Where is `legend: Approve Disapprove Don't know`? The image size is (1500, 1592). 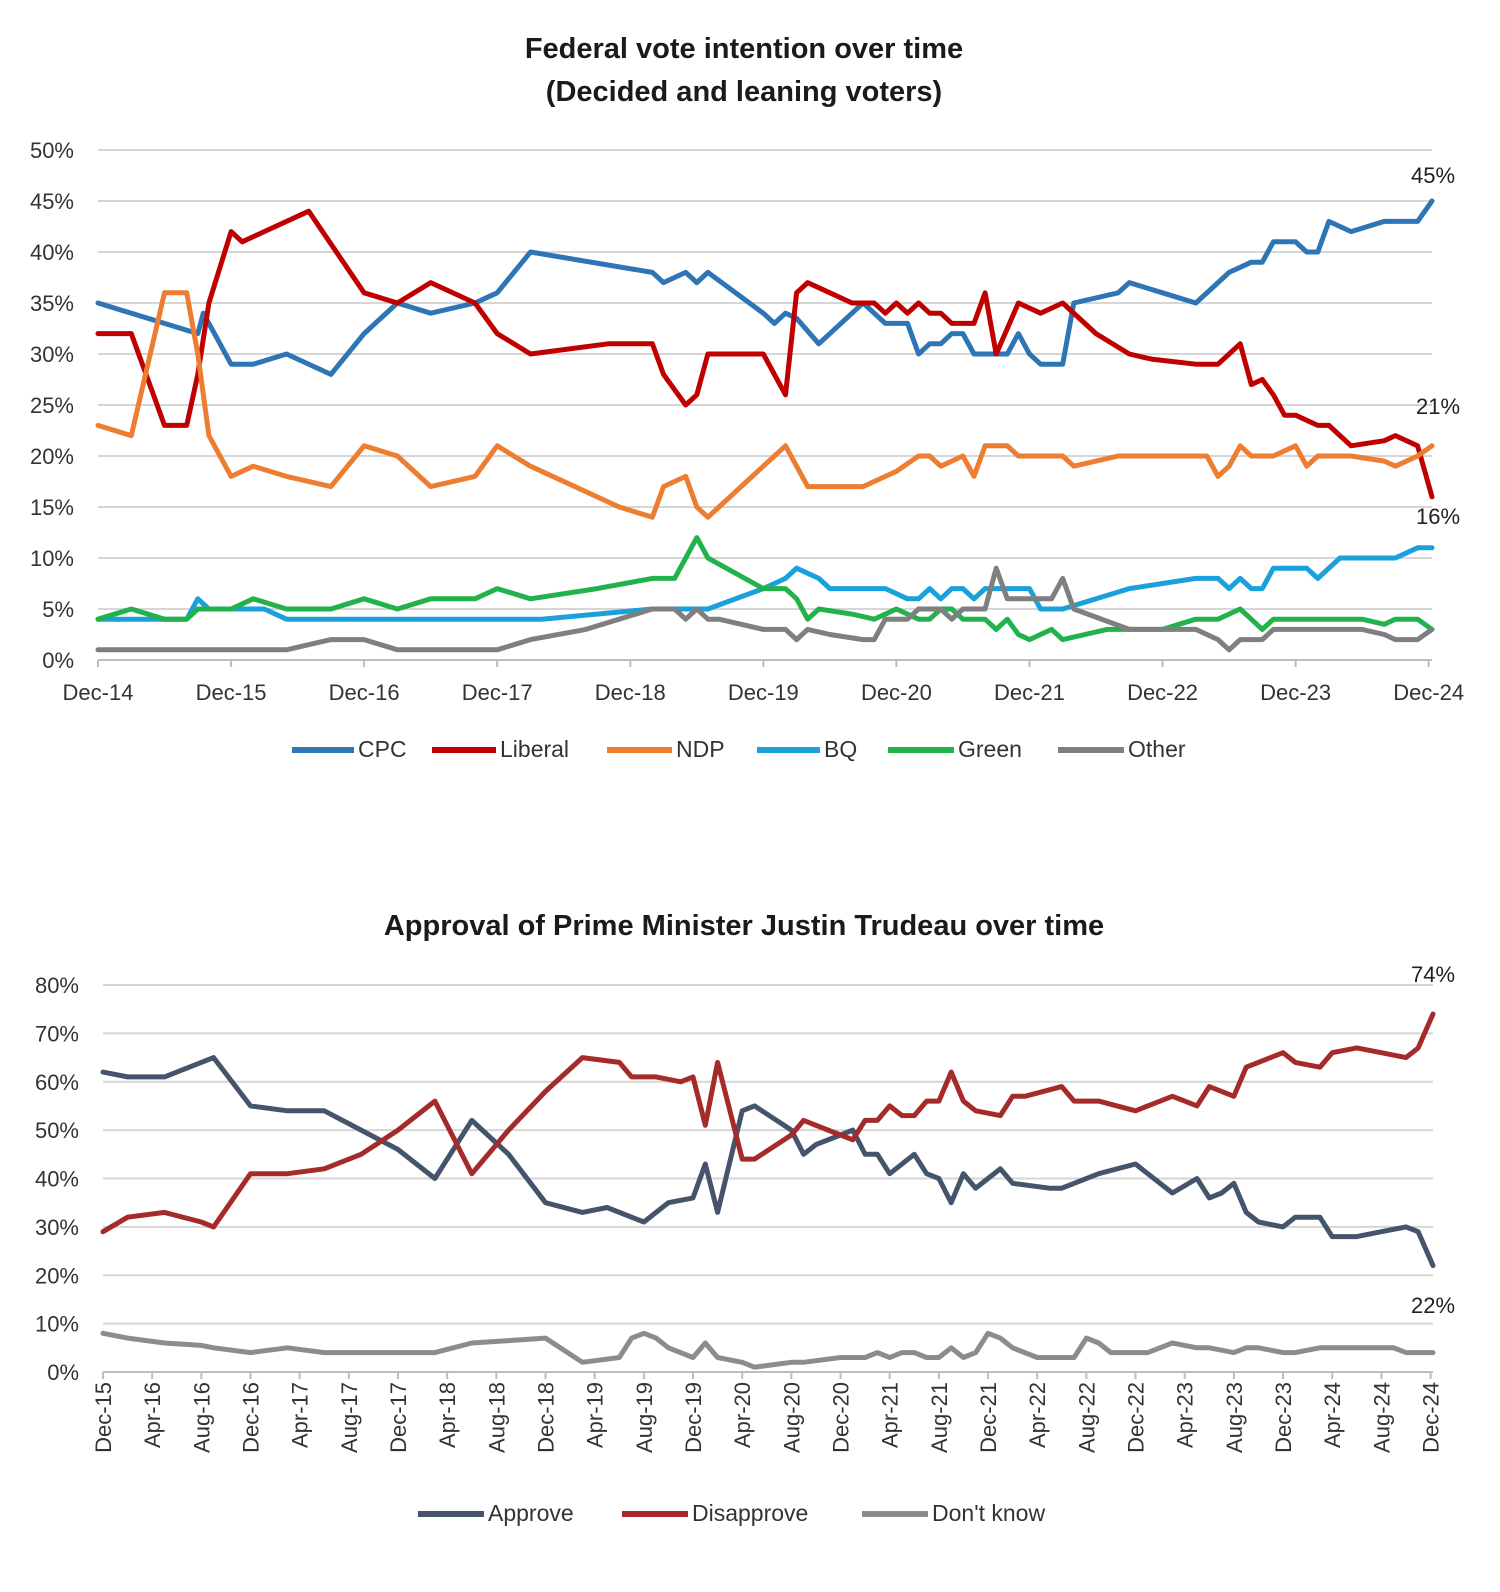 legend: Approve Disapprove Don't know is located at coordinates (731, 1513).